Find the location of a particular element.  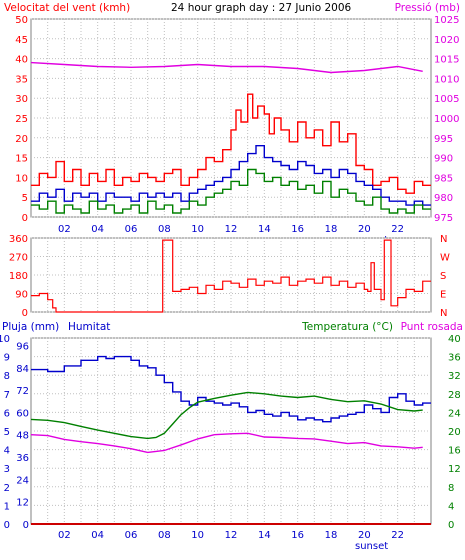

wind-speed-tick: 40 is located at coordinates (21, 60).